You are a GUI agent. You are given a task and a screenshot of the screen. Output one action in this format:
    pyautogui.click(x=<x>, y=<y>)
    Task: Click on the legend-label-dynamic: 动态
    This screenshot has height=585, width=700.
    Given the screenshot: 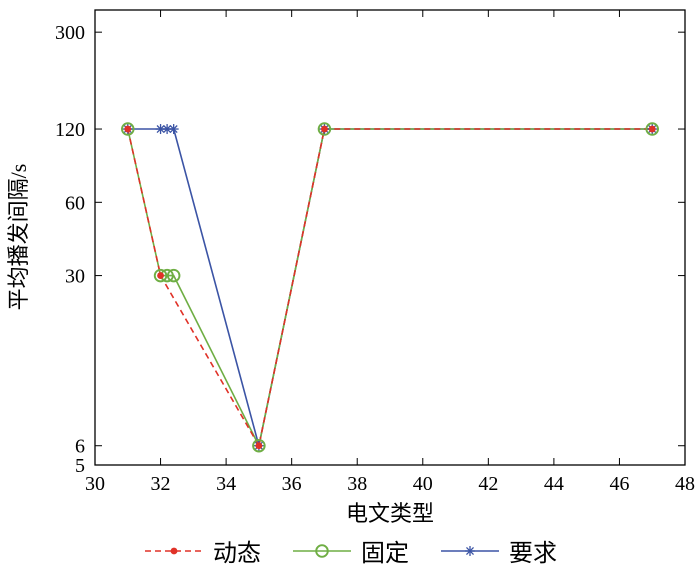 What is the action you would take?
    pyautogui.click(x=237, y=554)
    